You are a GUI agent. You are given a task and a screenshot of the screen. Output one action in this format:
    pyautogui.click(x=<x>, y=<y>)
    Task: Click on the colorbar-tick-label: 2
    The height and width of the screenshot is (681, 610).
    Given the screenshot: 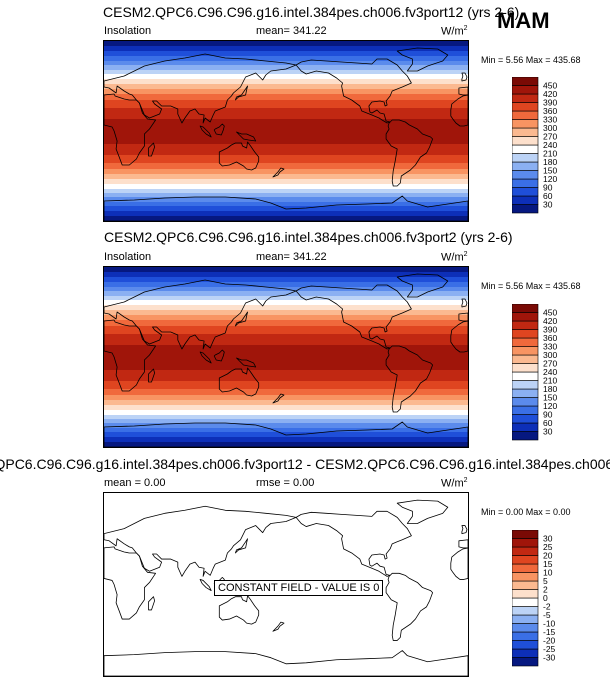 What is the action you would take?
    pyautogui.click(x=545, y=590)
    